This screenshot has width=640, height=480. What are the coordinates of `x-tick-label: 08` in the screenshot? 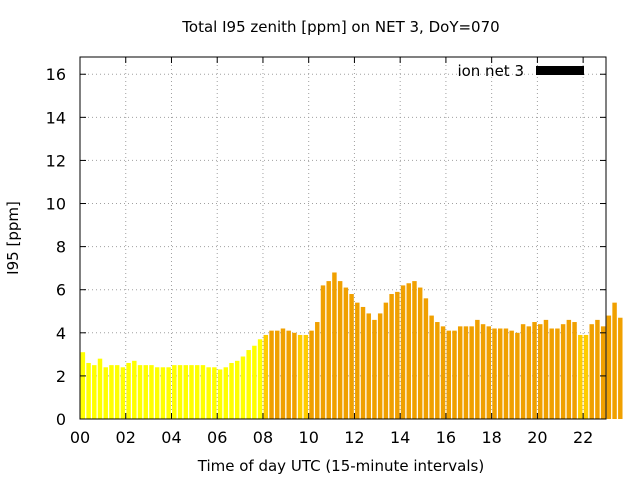 It's located at (263, 437).